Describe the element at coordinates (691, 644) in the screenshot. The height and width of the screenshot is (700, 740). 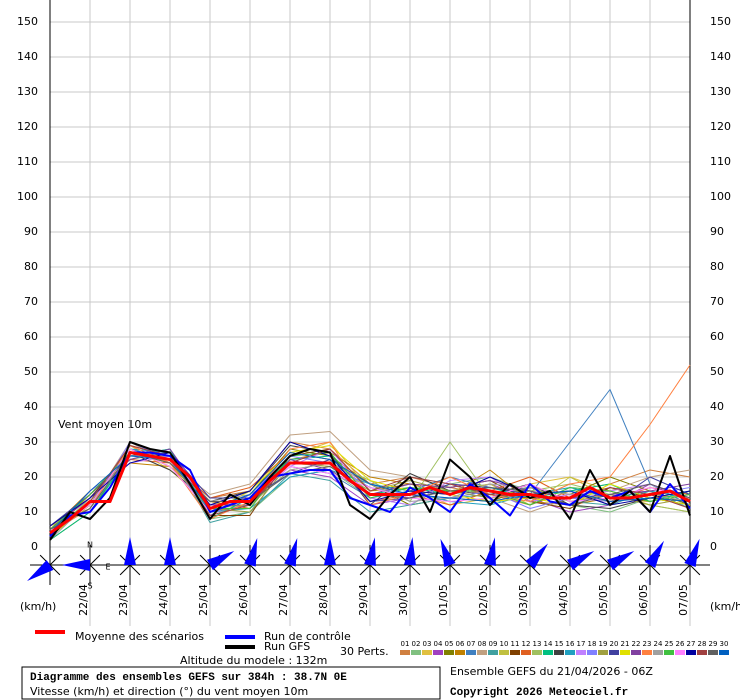
I see `legend-label: 27` at that location.